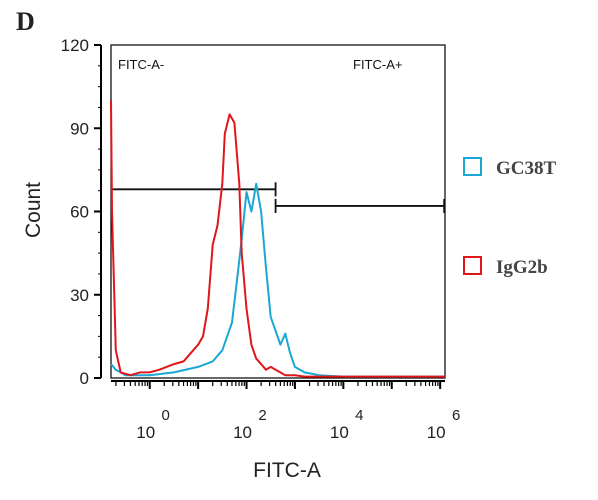 The height and width of the screenshot is (500, 598). I want to click on gate-label-1: FITC-A+, so click(377, 64).